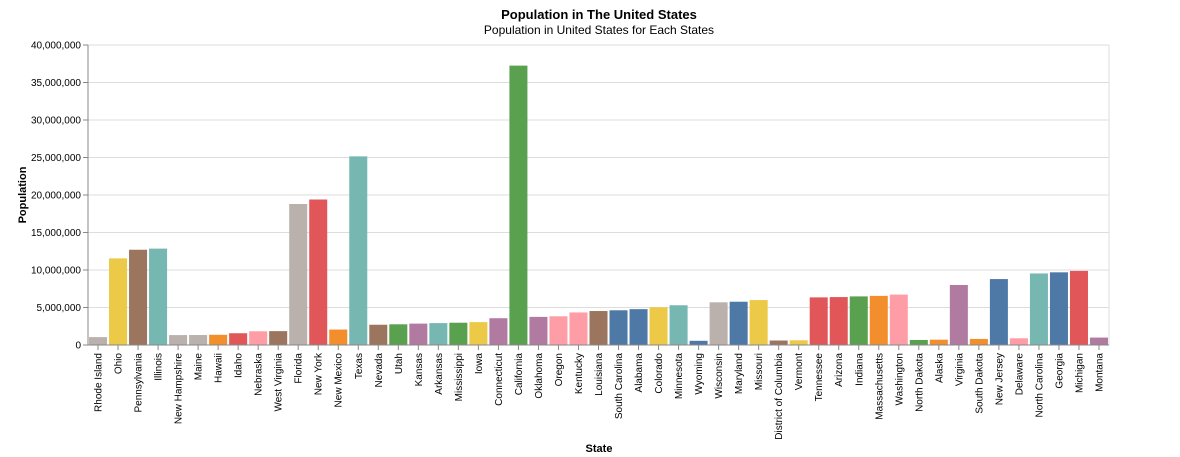  What do you see at coordinates (1098, 341) in the screenshot?
I see `bar-montana` at bounding box center [1098, 341].